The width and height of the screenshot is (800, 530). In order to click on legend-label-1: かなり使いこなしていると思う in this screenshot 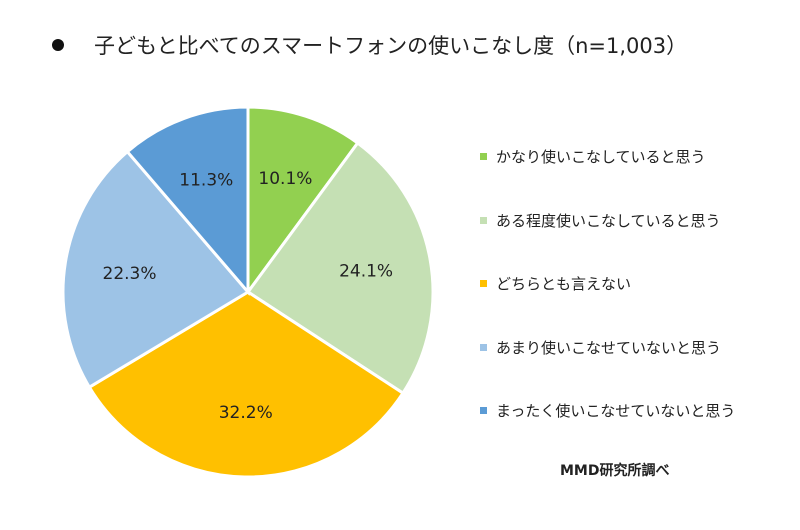, I will do `click(601, 157)`.